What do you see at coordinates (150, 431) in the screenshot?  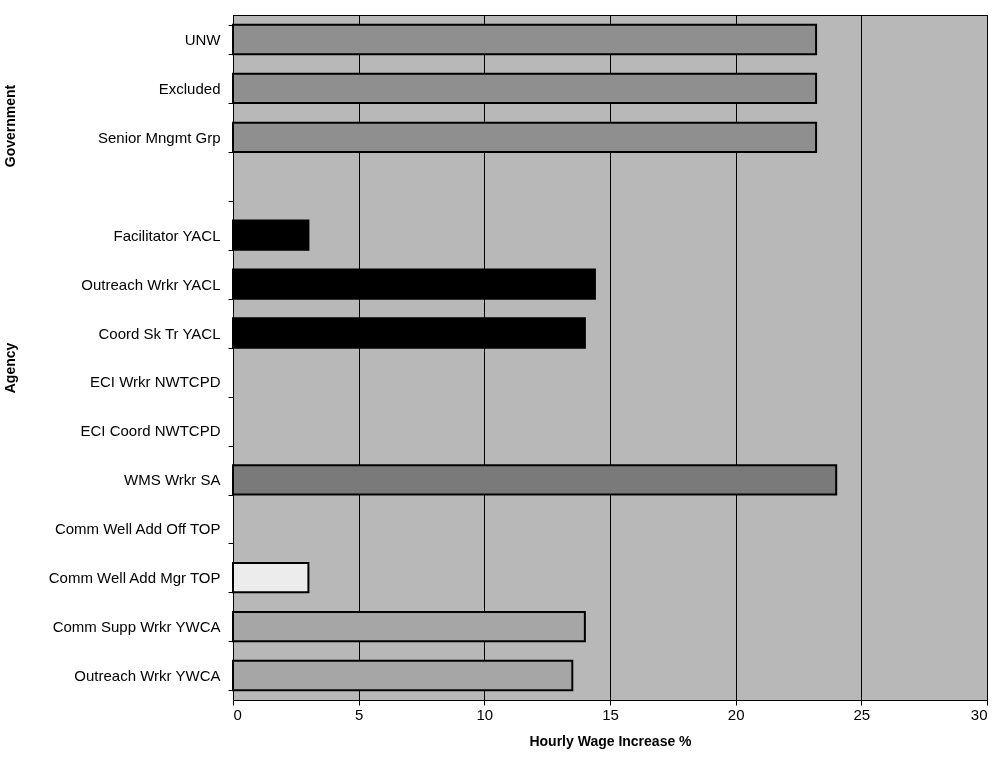 I see `y-tick-label: ECI Coord NWTCPD` at bounding box center [150, 431].